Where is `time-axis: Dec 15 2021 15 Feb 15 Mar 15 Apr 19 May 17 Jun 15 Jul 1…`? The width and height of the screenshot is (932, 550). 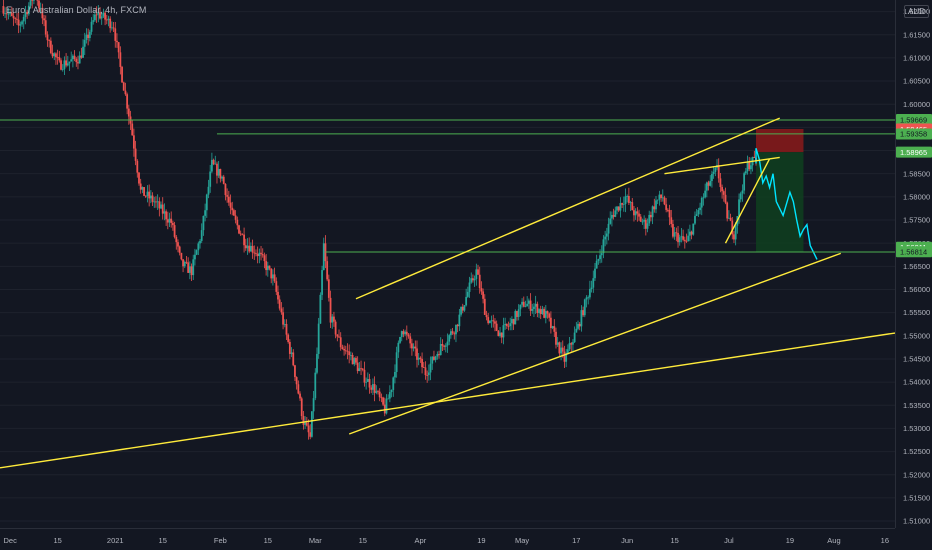
time-axis: Dec 15 2021 15 Feb 15 Mar 15 Apr 19 May 17 Jun 15 Jul 1… is located at coordinates (447, 537).